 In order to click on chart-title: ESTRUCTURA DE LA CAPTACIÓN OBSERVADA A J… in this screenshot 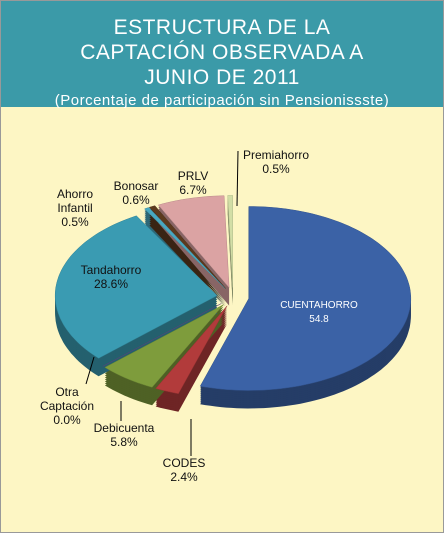, I will do `click(222, 52)`.